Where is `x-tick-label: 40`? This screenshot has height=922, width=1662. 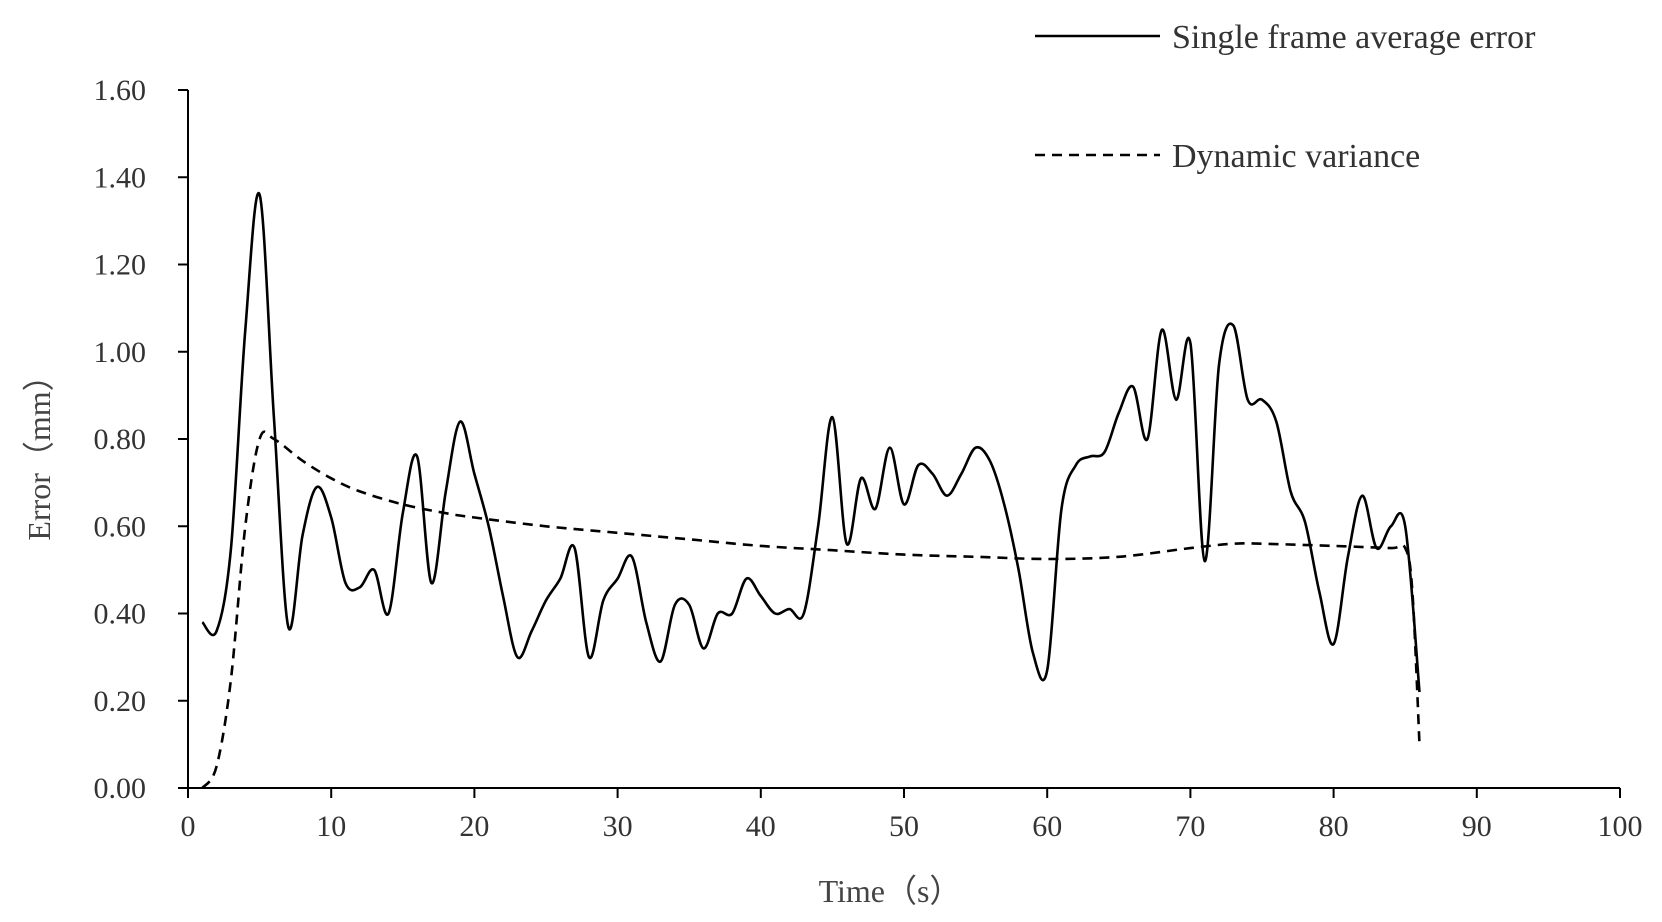 x-tick-label: 40 is located at coordinates (761, 826).